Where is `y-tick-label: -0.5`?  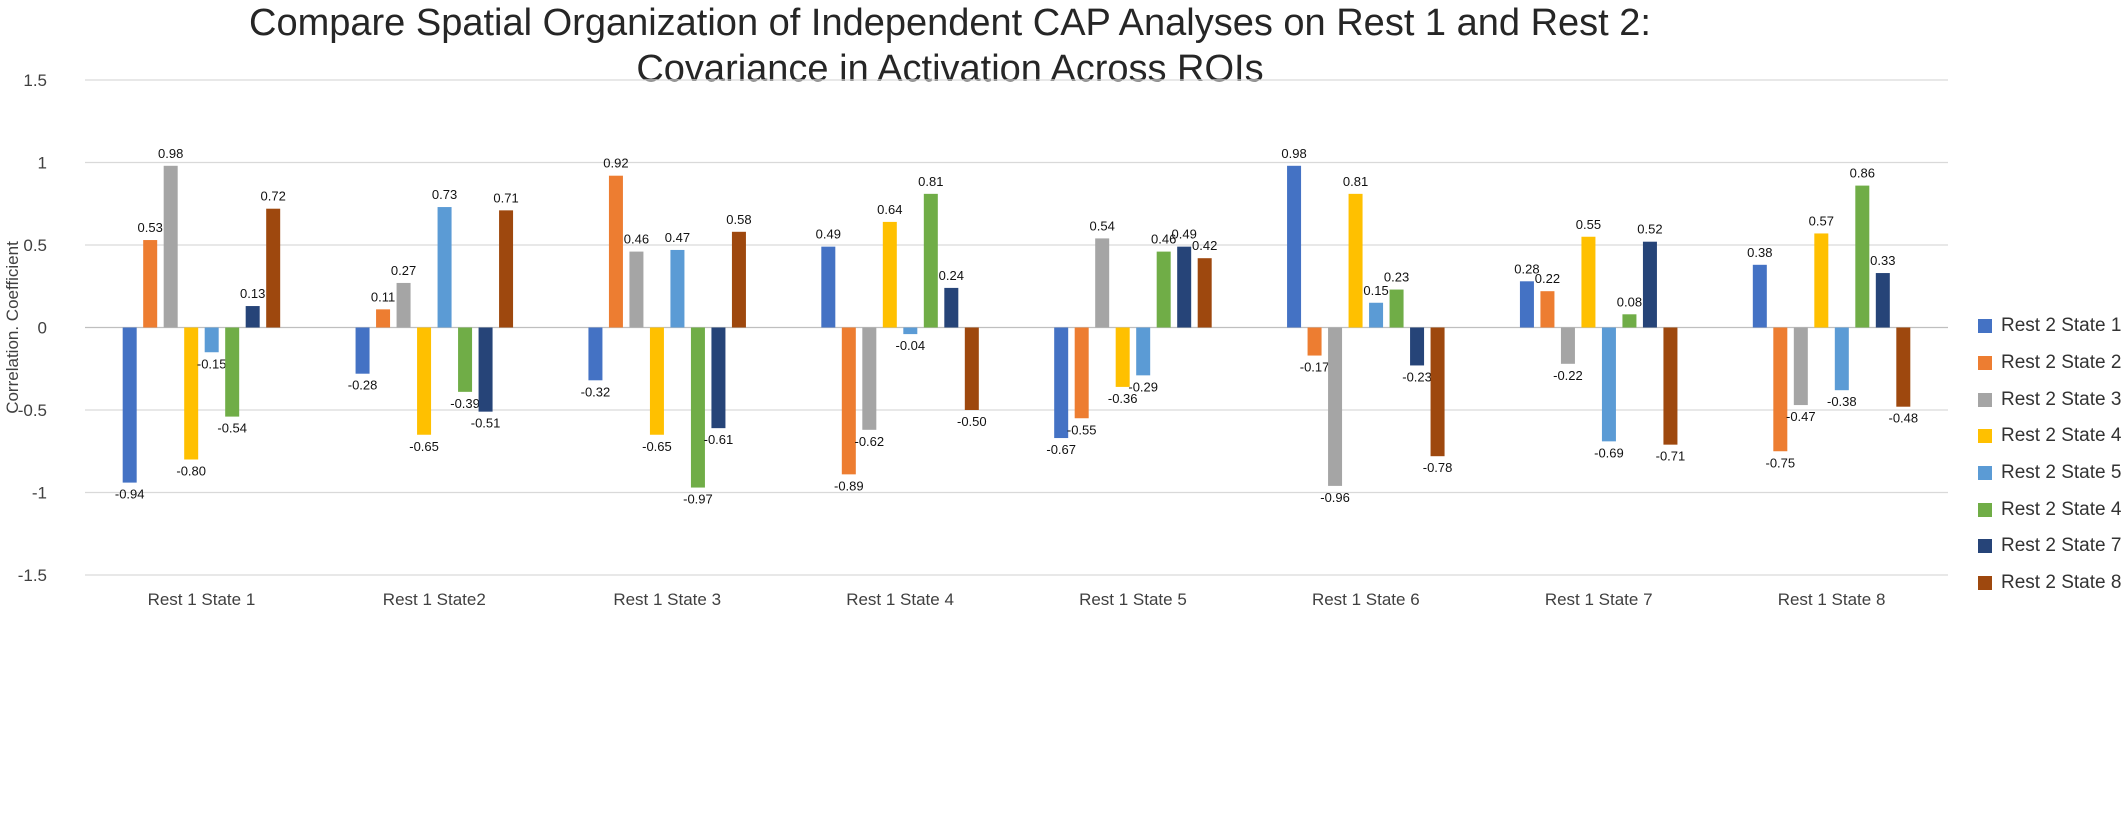
y-tick-label: -0.5 is located at coordinates (32, 410).